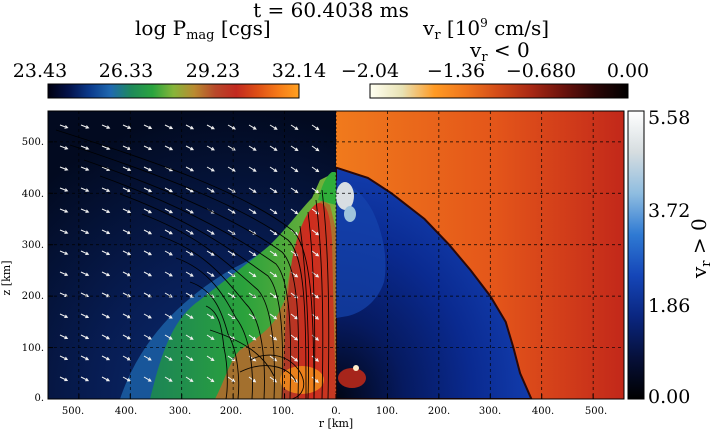 The image size is (710, 432). I want to click on x-tick-10: 500., so click(596, 411).